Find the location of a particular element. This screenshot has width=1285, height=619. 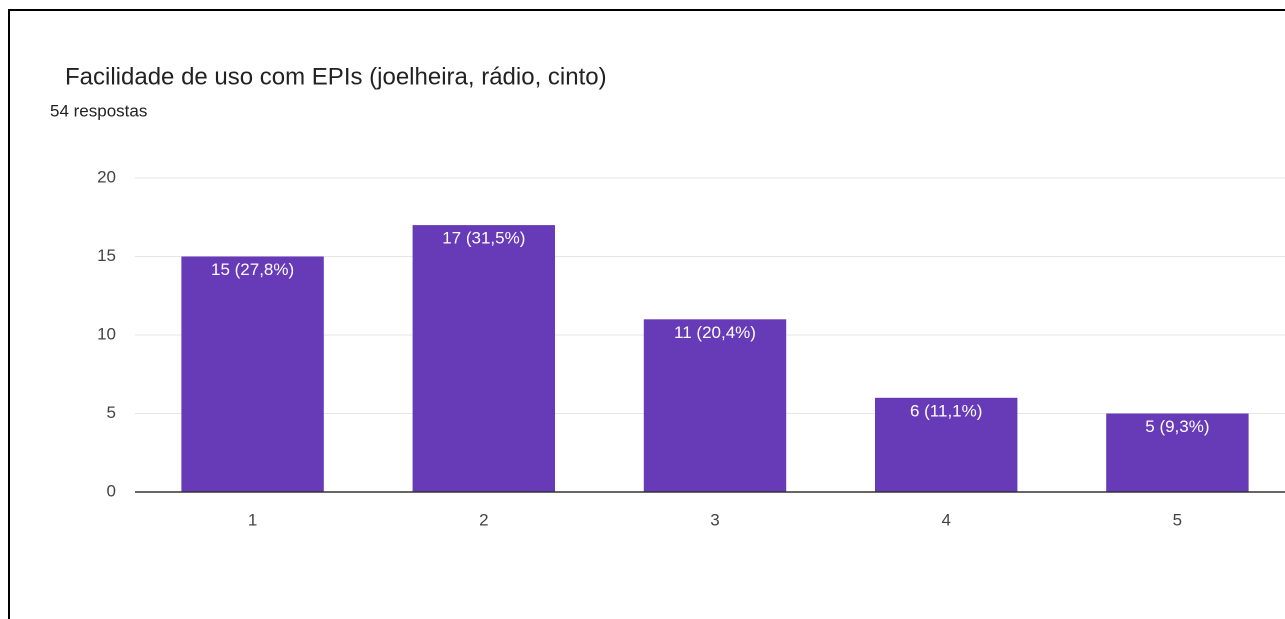

chart-subtitle: 54 respostas is located at coordinates (98, 110).